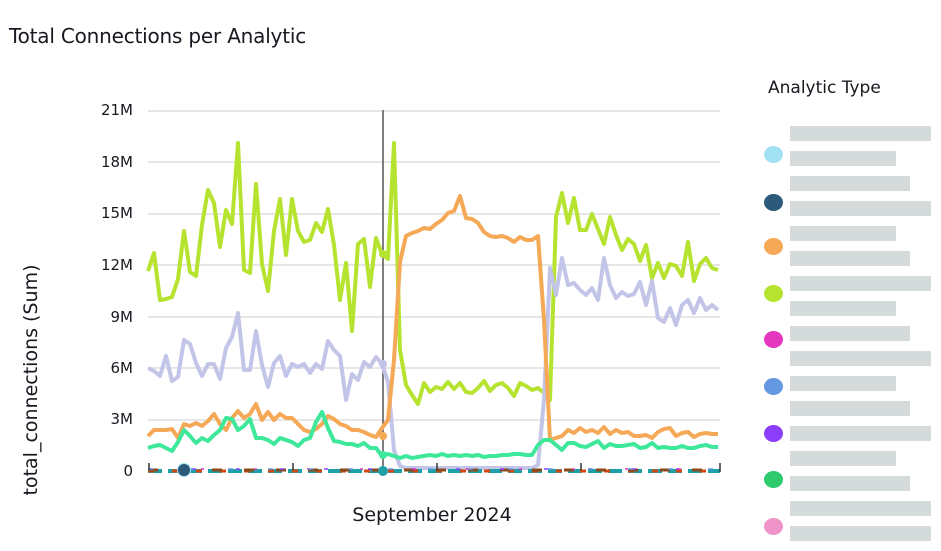  I want to click on hover-marker-teal, so click(383, 471).